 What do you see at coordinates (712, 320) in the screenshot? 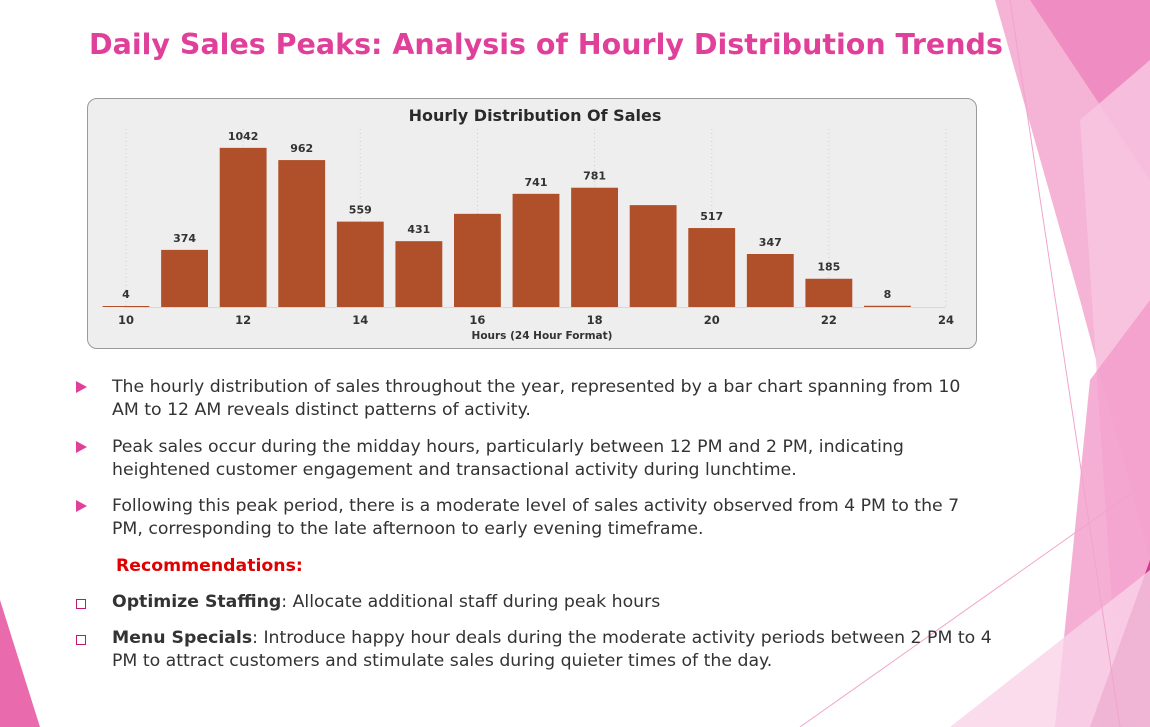
I see `x-tick-label: 20` at bounding box center [712, 320].